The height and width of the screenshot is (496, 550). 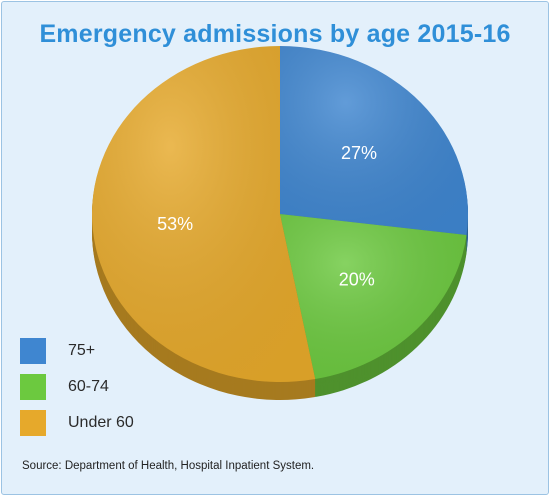 I want to click on slice-label-75-plus: 27%, so click(x=359, y=153).